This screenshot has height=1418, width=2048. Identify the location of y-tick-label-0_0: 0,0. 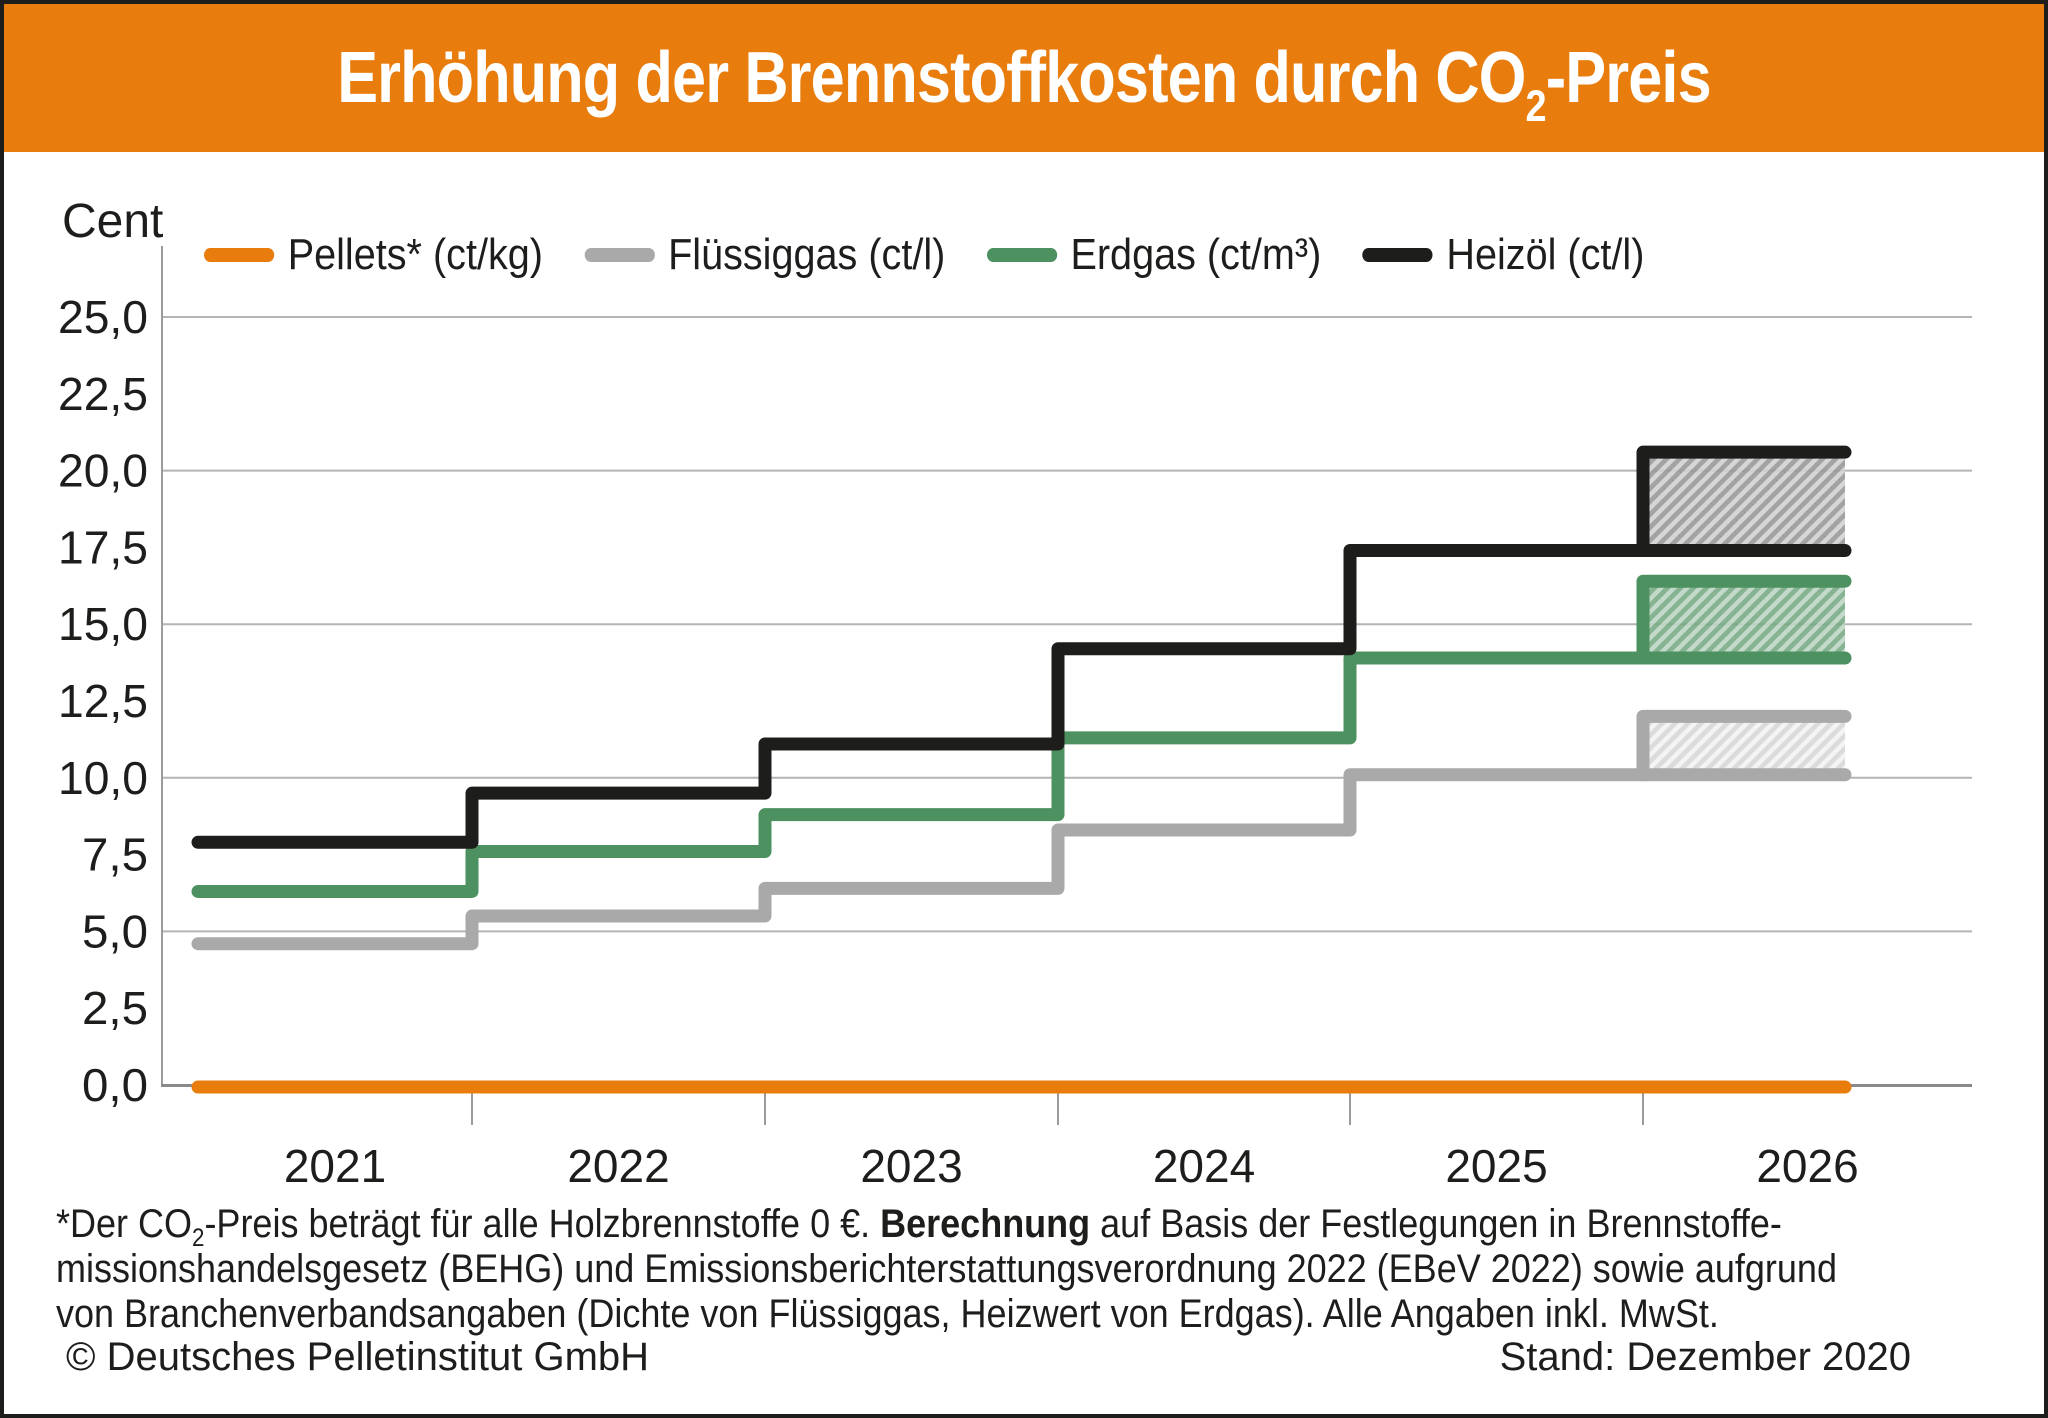
(115, 1085).